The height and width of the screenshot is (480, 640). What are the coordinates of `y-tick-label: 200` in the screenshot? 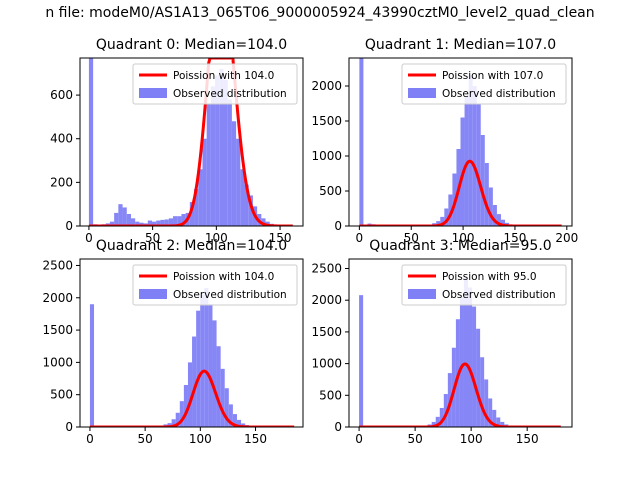 It's located at (61, 182).